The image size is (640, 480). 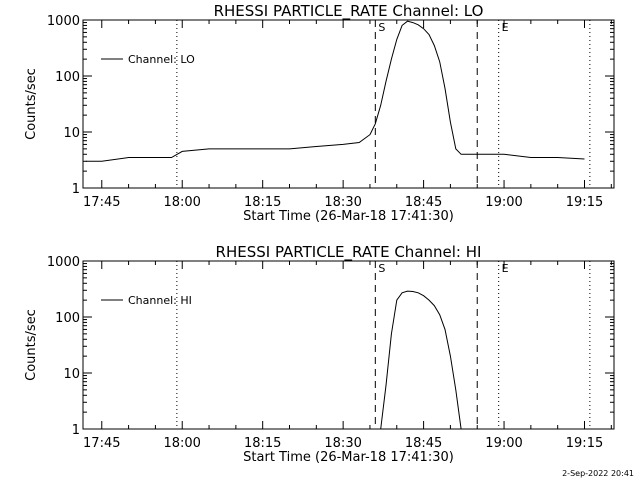 What do you see at coordinates (71, 133) in the screenshot?
I see `lo-ytick-label: 10` at bounding box center [71, 133].